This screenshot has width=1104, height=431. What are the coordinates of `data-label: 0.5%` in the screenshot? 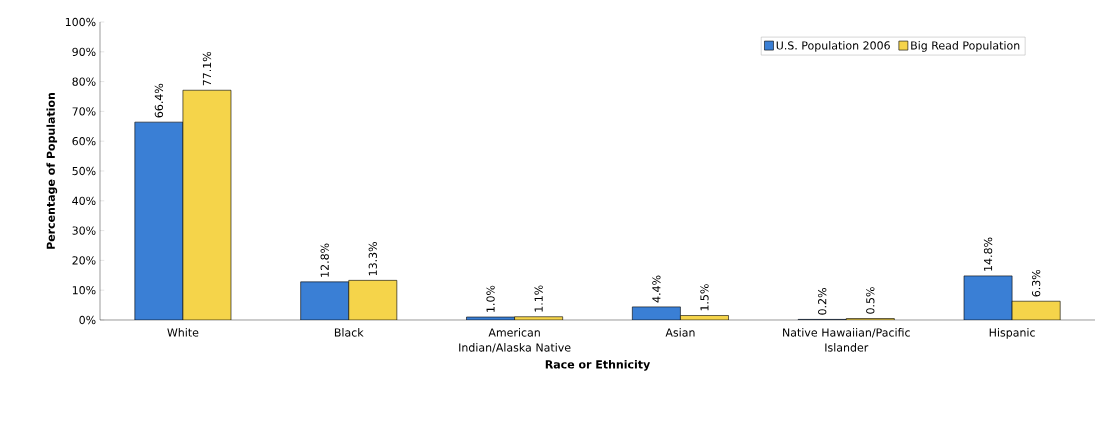 It's located at (870, 300).